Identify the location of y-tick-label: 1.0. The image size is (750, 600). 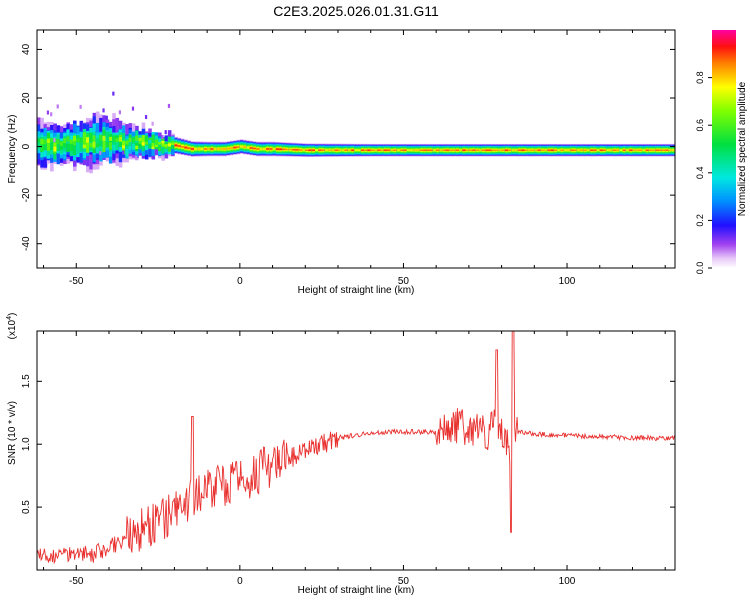
(26, 444).